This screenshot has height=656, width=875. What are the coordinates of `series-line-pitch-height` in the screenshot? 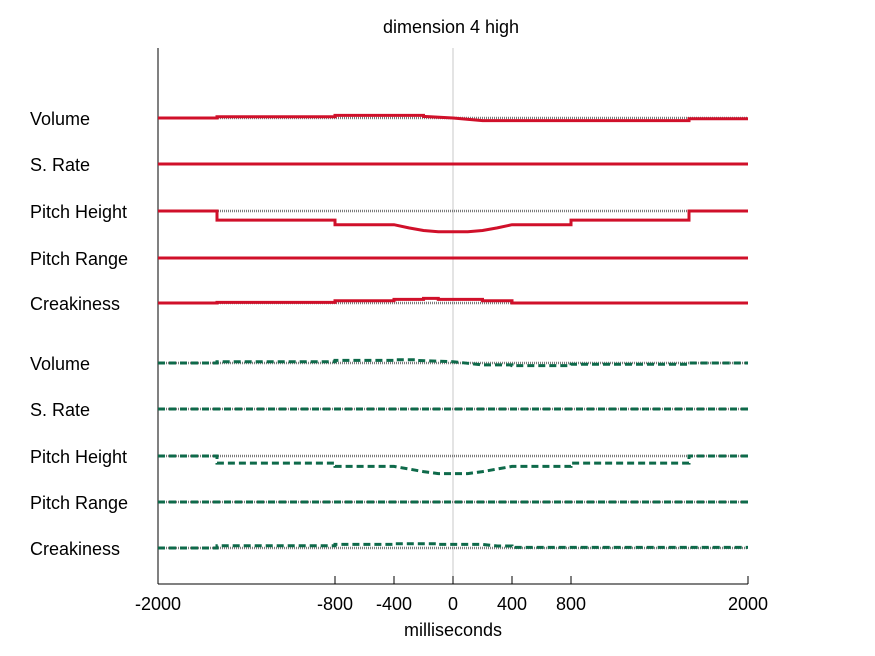 It's located at (453, 221).